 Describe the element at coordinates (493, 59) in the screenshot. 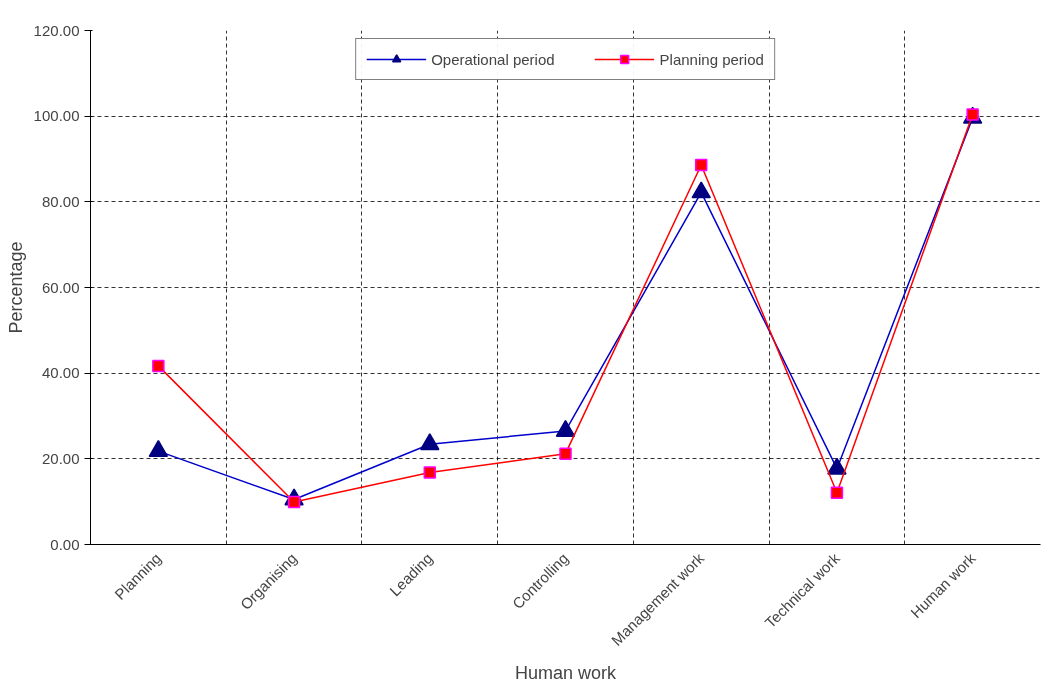

I see `legend-label: Operational period` at that location.